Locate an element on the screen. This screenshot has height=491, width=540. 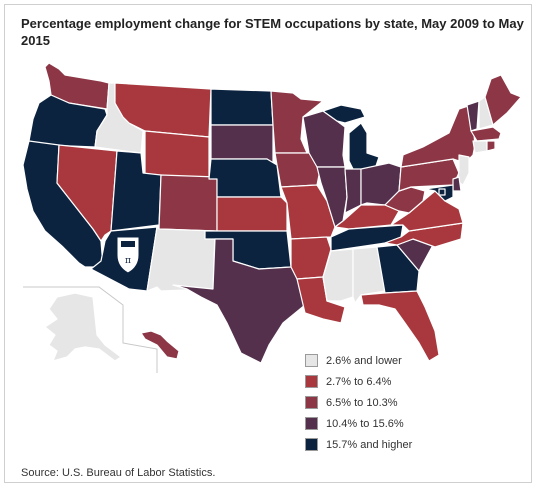
state-DC is located at coordinates (442, 192).